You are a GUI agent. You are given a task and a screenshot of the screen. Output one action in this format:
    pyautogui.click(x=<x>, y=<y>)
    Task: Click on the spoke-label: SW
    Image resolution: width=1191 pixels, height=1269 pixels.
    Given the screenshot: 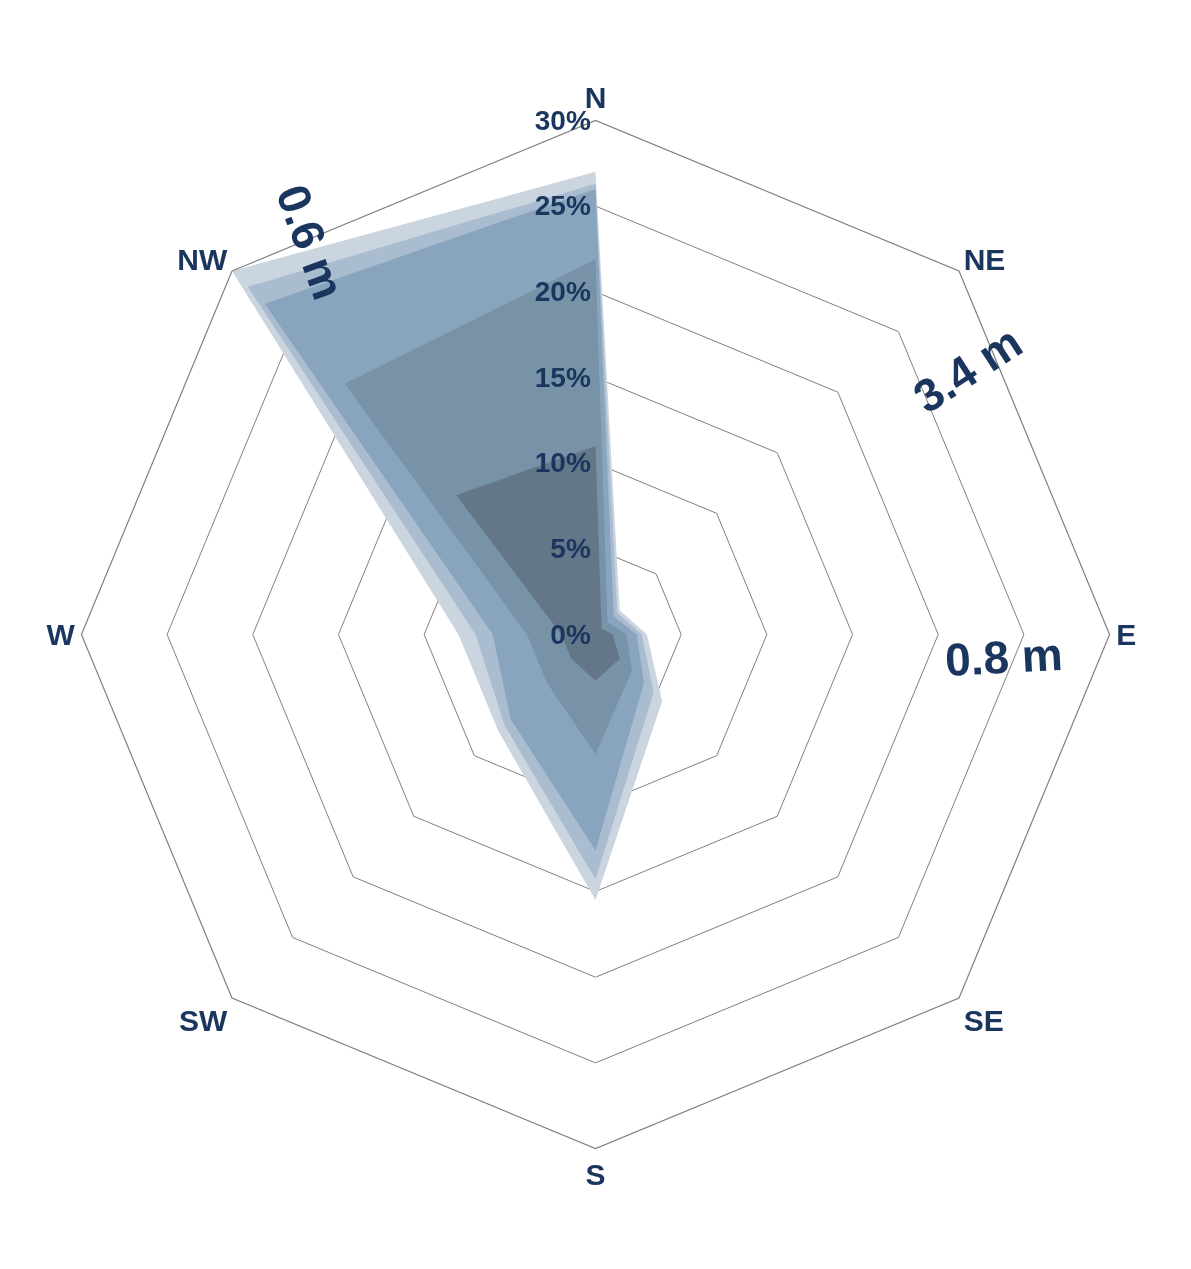 What is the action you would take?
    pyautogui.click(x=204, y=1021)
    